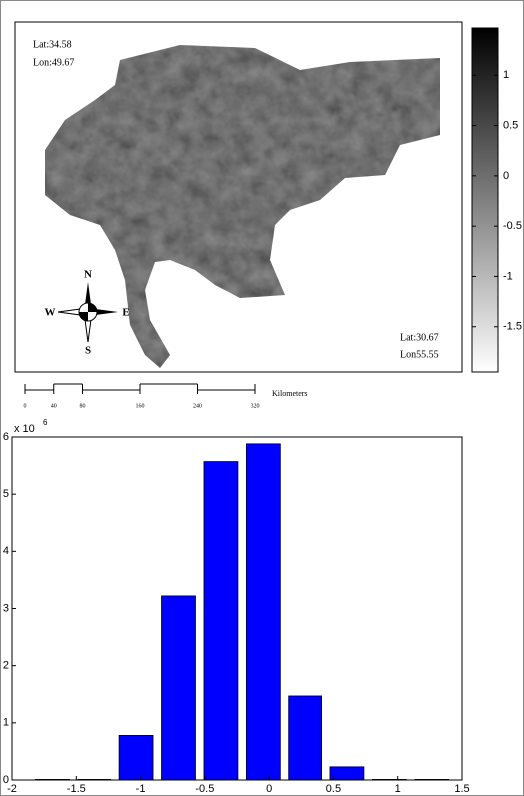 The image size is (524, 796). Describe the element at coordinates (512, 226) in the screenshot. I see `colorbar-tick-label: -0.5` at that location.